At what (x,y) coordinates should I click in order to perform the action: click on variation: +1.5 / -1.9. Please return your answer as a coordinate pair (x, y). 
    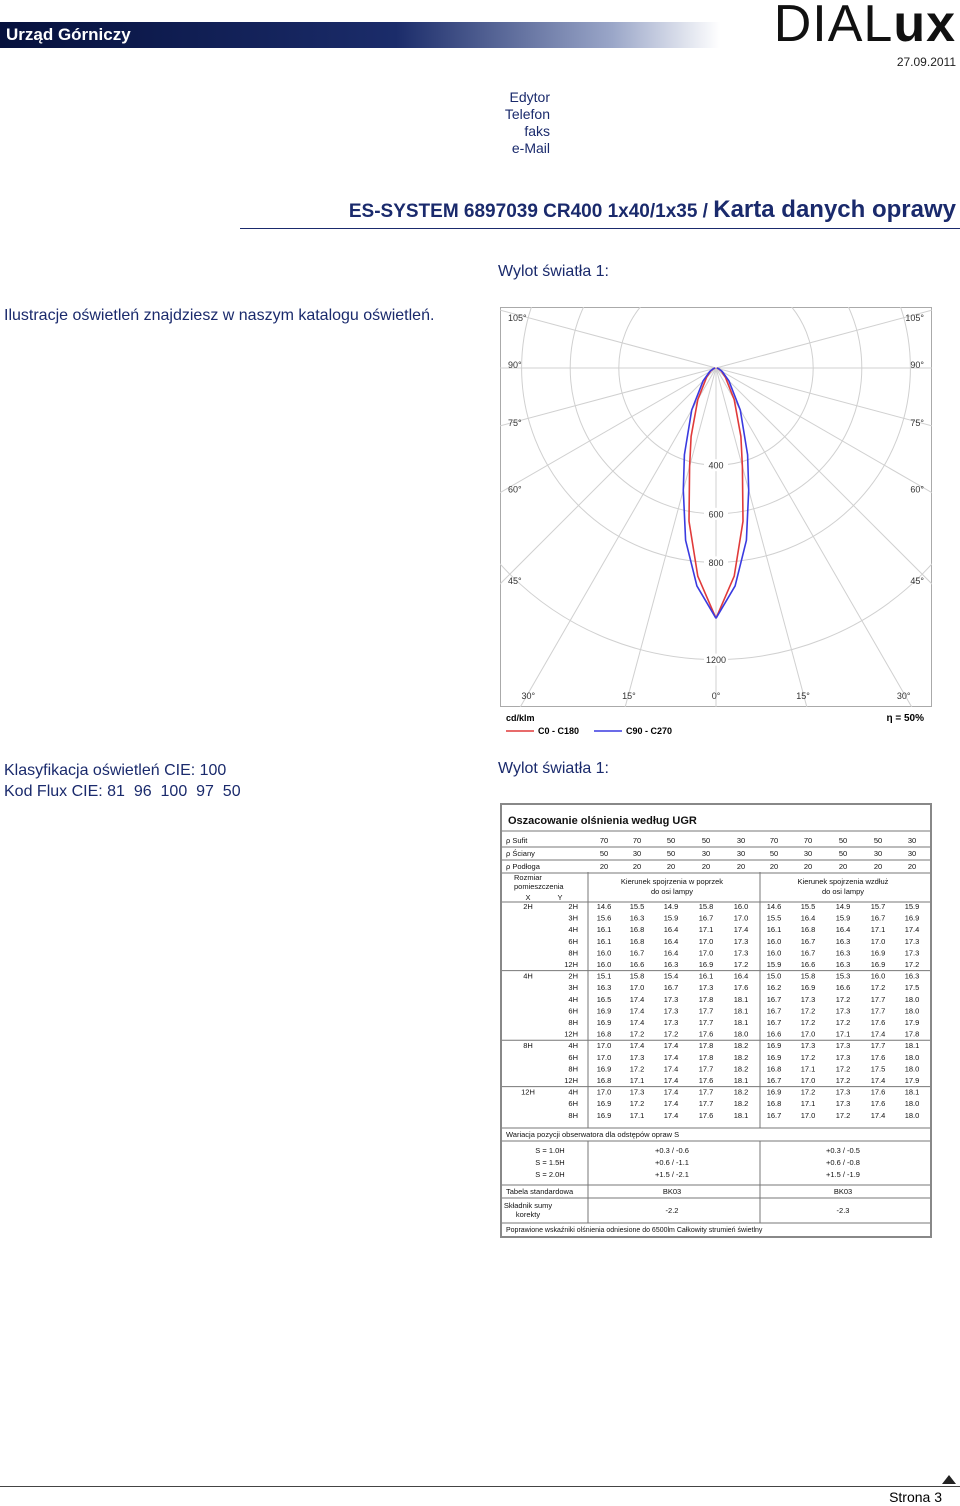
    Looking at the image, I should click on (843, 1174).